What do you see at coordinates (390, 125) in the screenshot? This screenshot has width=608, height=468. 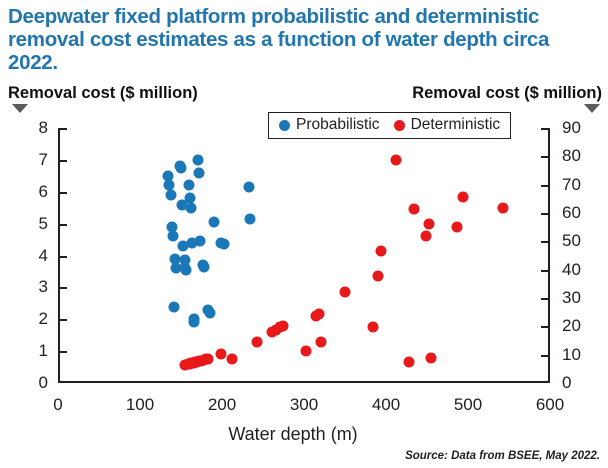 I see `chart-legend: Probabilistic Deterministic` at bounding box center [390, 125].